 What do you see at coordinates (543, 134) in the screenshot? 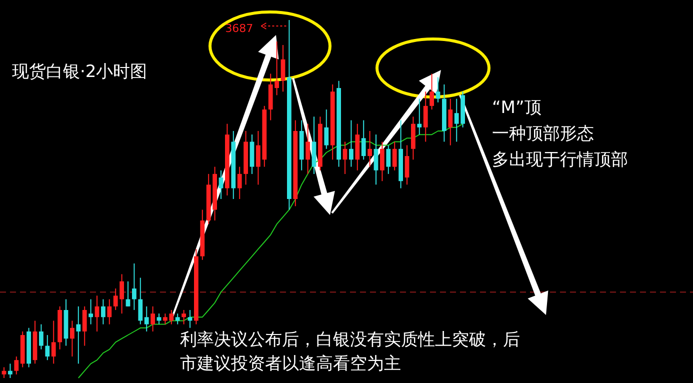
I see `text: 一种顶部形态` at bounding box center [543, 134].